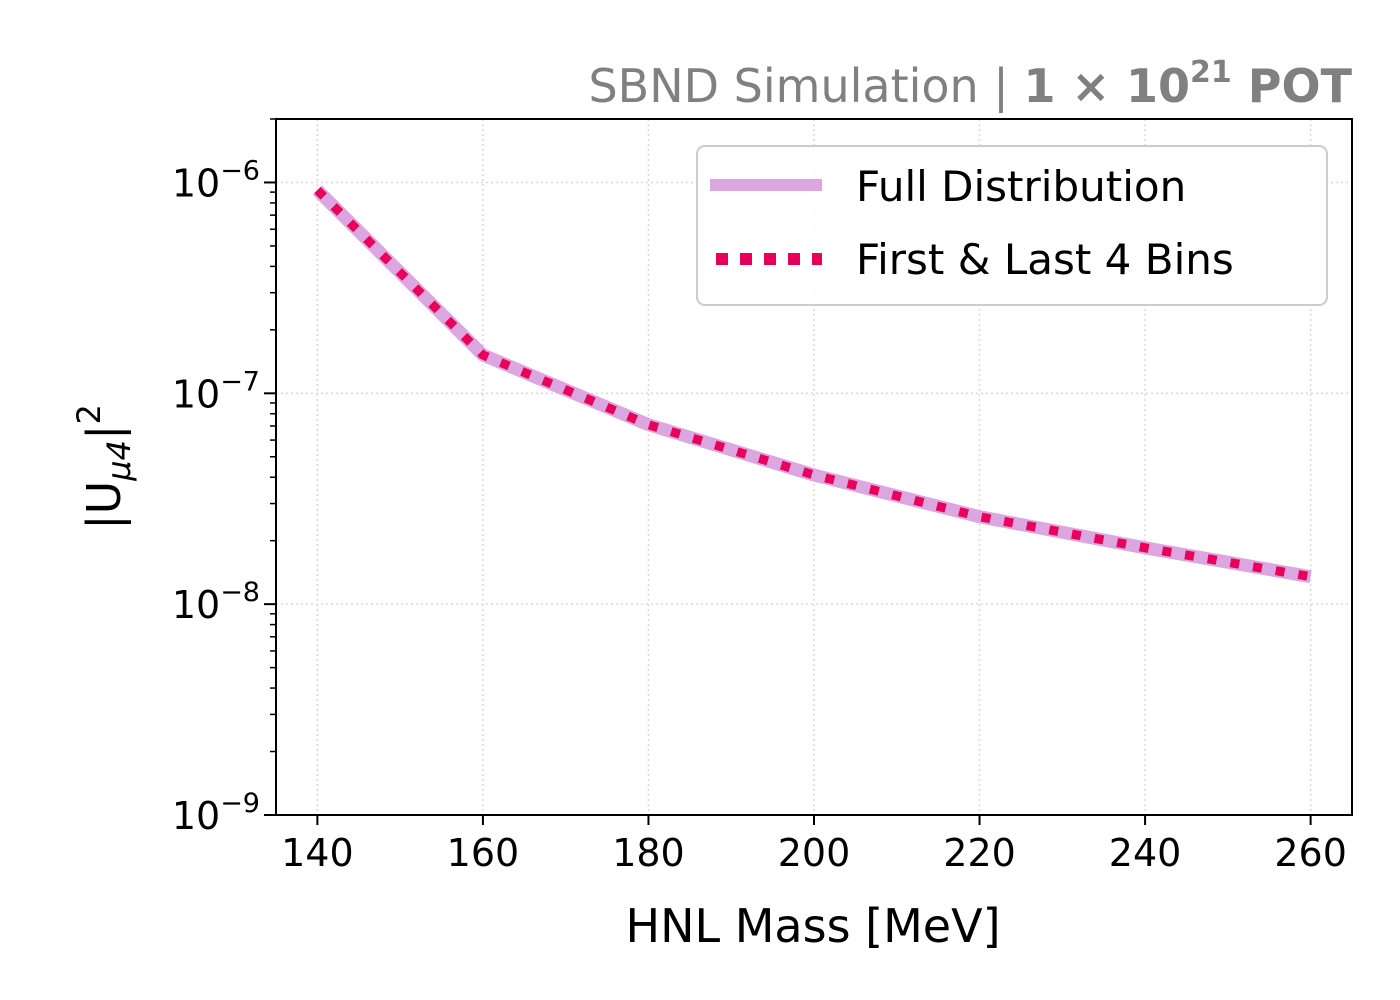  Describe the element at coordinates (648, 853) in the screenshot. I see `x-tick-label: 180` at that location.